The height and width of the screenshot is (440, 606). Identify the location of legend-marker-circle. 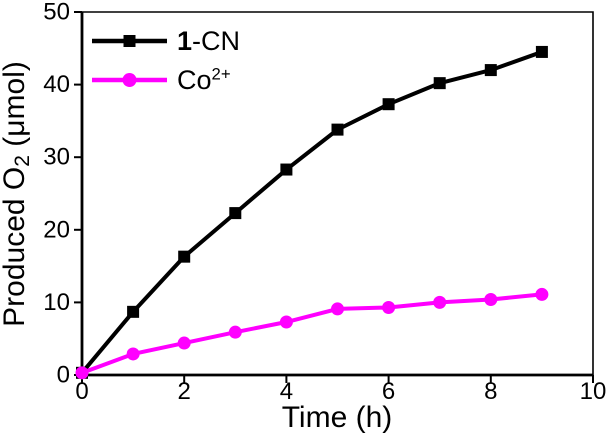
(129, 80).